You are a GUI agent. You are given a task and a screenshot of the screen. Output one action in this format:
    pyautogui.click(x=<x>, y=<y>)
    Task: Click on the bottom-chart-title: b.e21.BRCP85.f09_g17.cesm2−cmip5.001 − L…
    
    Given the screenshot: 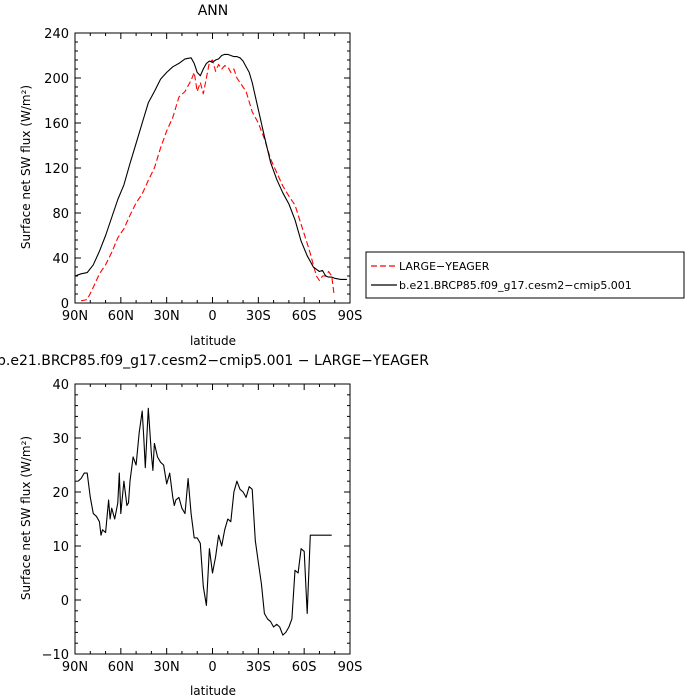 What is the action you would take?
    pyautogui.click(x=214, y=361)
    